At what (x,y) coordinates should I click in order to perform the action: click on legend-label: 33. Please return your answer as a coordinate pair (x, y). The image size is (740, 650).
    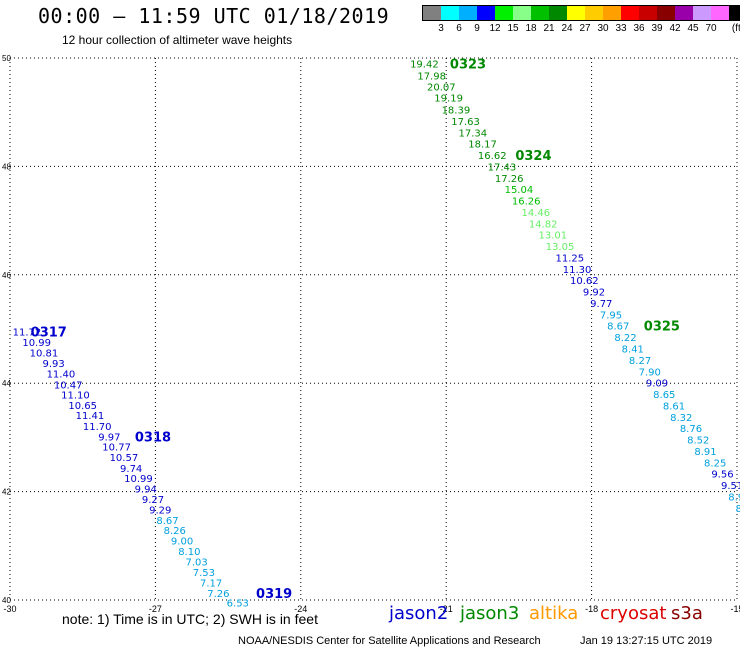
    Looking at the image, I should click on (621, 28).